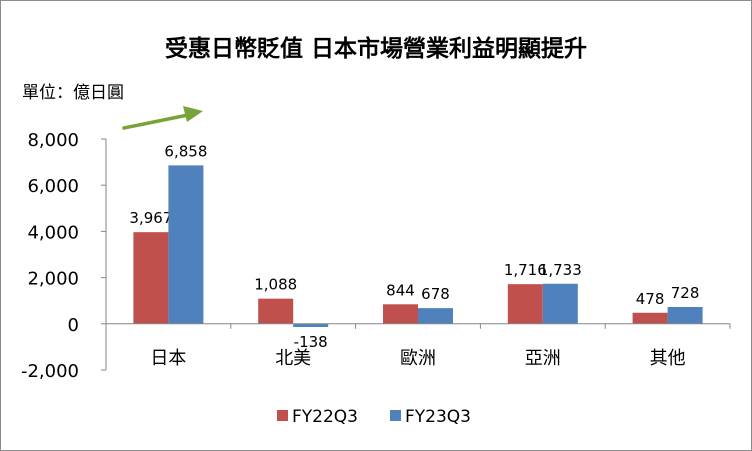 The width and height of the screenshot is (752, 451). What do you see at coordinates (395, 415) in the screenshot?
I see `legend-swatch-fy23q3` at bounding box center [395, 415].